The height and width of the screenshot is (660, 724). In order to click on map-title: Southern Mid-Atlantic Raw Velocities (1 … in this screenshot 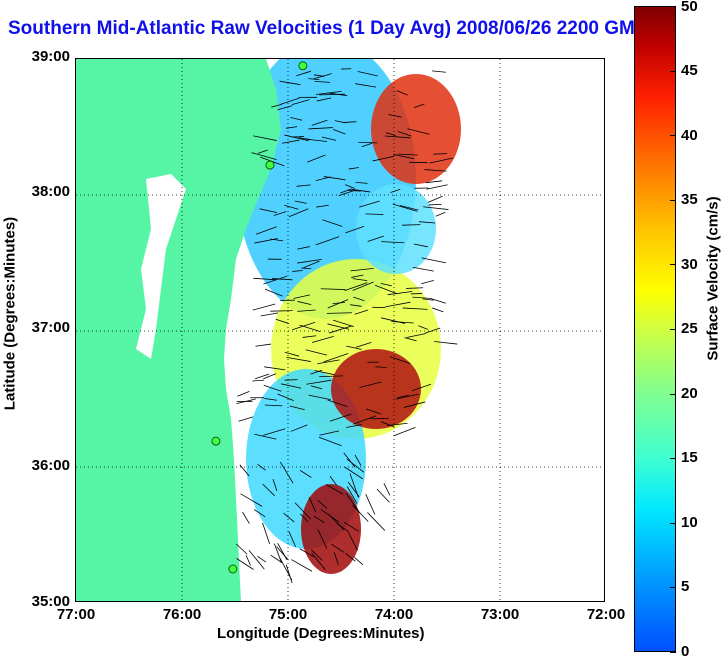, I will do `click(327, 29)`.